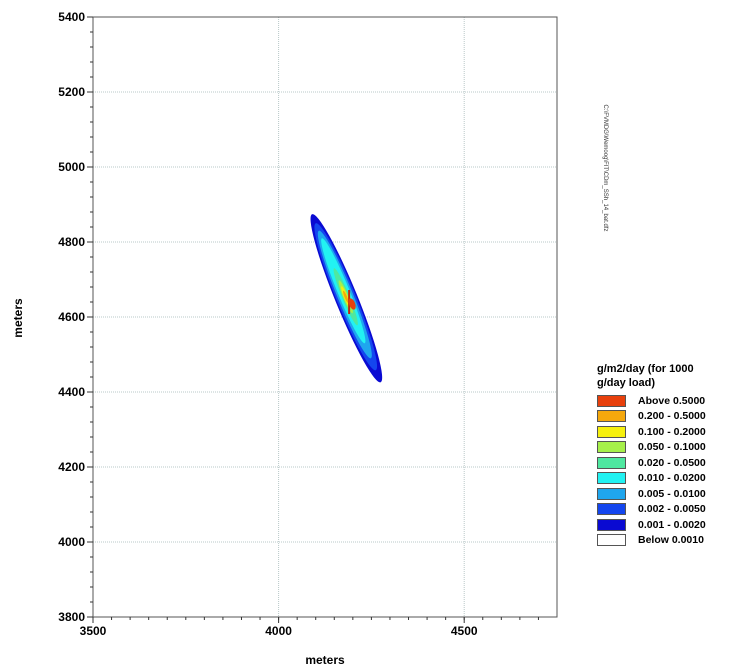 The image size is (740, 669). Describe the element at coordinates (18, 318) in the screenshot. I see `y-axis-title: meters` at that location.